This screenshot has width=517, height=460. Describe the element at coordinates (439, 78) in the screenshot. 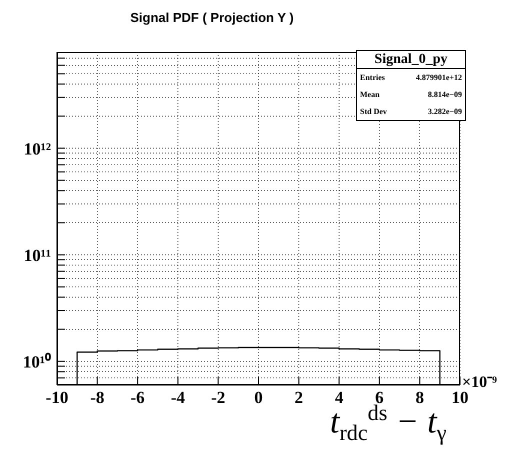

I see `annotation: 4.879901e+12` at that location.